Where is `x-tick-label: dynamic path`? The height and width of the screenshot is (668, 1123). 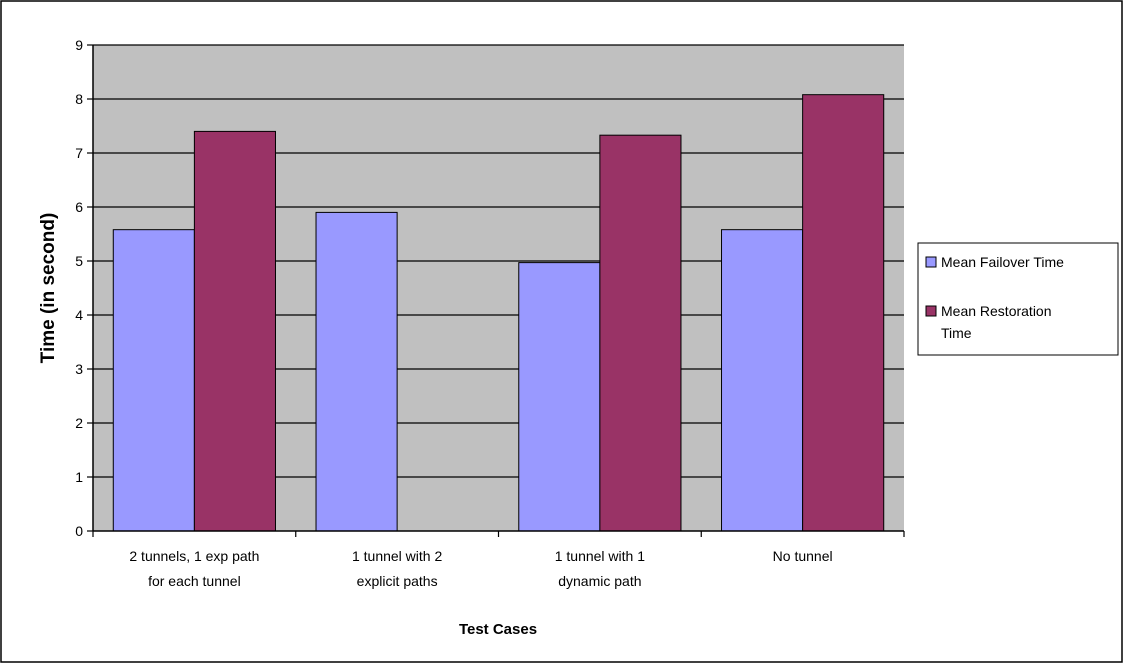 x-tick-label: dynamic path is located at coordinates (599, 581).